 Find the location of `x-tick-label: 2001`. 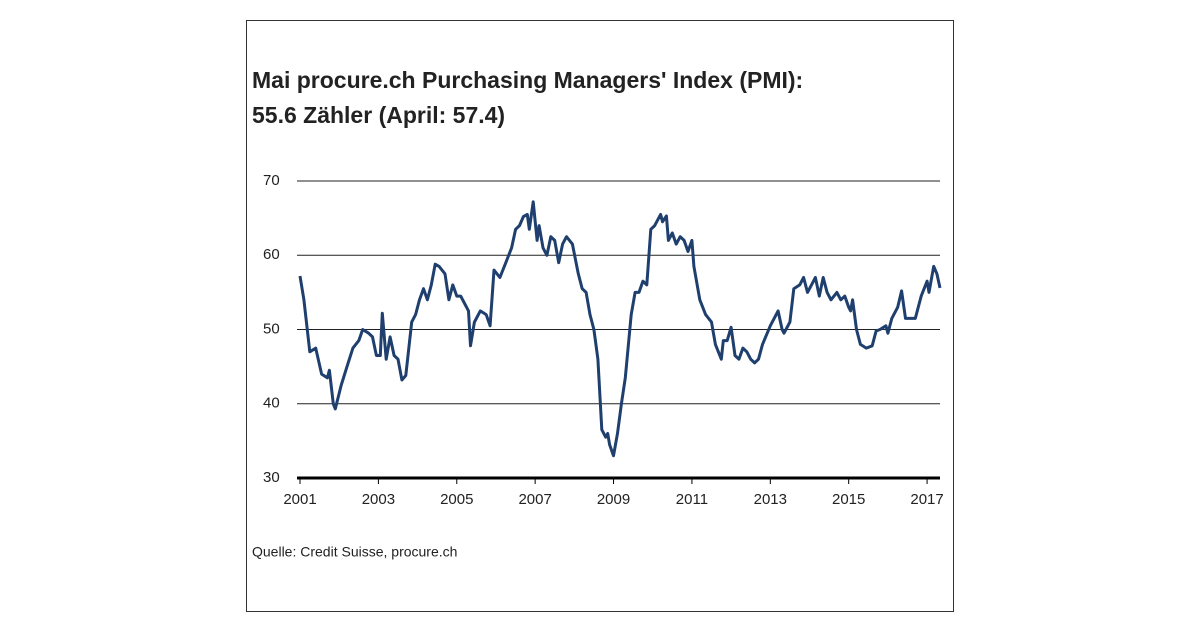

x-tick-label: 2001 is located at coordinates (299, 499).